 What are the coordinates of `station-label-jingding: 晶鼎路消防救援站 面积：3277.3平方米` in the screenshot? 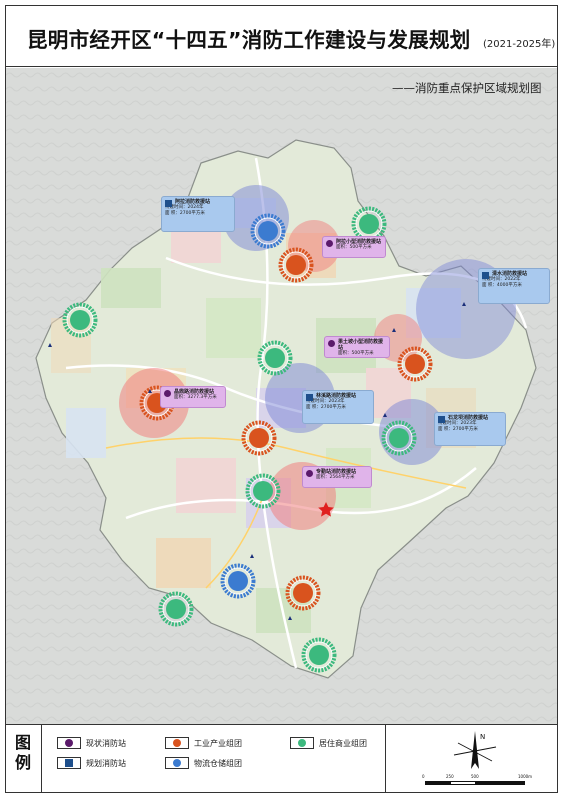 It's located at (193, 397).